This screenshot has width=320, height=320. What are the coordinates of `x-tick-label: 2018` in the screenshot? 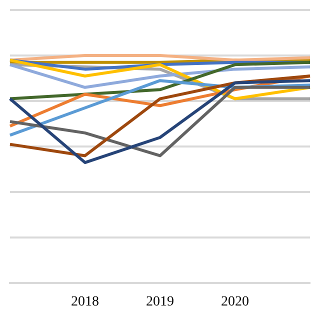 It's located at (85, 302).